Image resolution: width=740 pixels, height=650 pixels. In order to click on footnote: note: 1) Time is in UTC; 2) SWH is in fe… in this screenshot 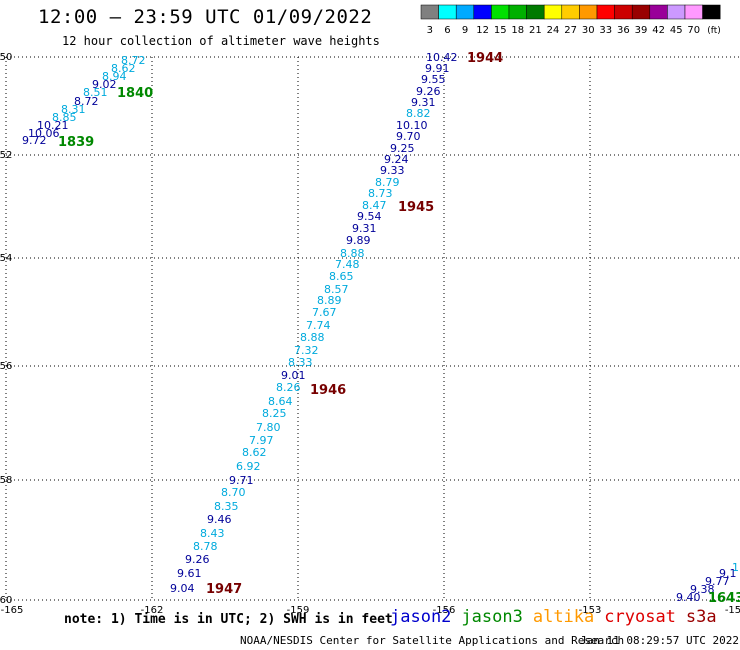, I will do `click(228, 619)`.